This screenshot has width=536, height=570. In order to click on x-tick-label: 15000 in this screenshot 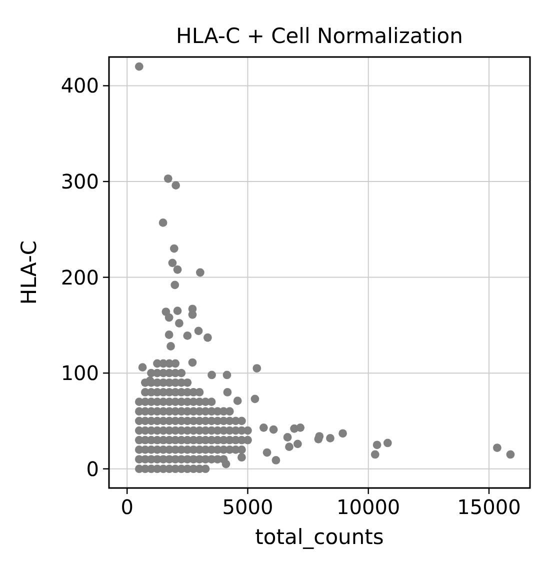, I will do `click(489, 507)`.